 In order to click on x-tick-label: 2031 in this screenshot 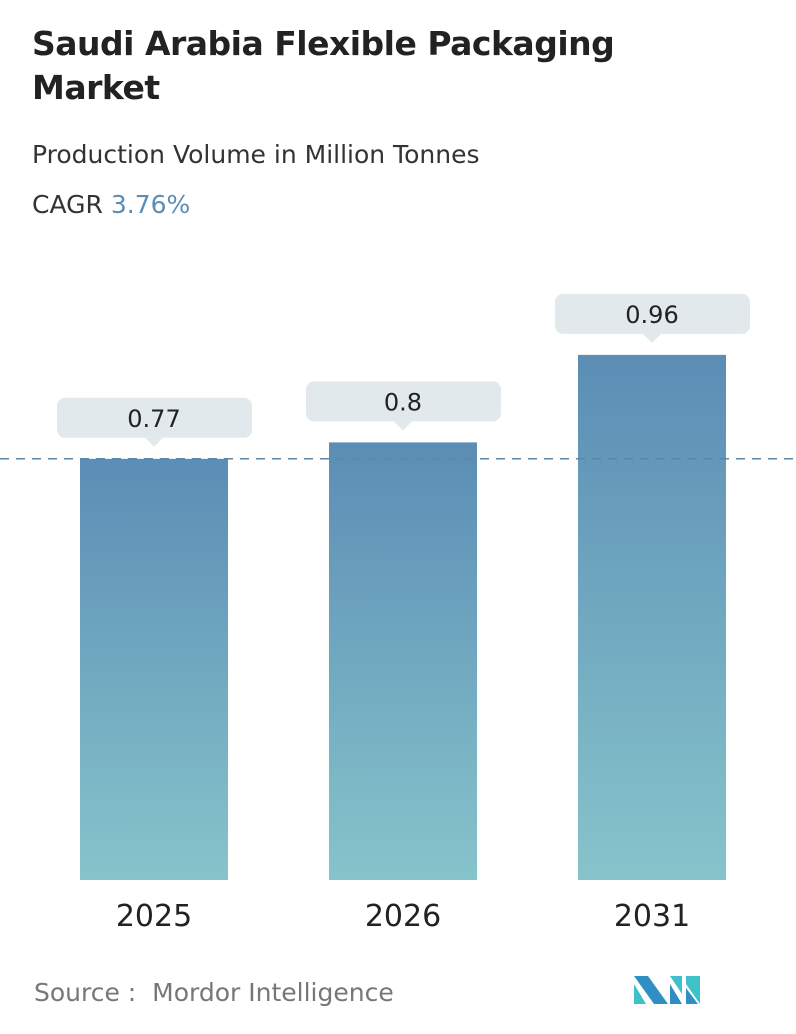, I will do `click(652, 916)`.